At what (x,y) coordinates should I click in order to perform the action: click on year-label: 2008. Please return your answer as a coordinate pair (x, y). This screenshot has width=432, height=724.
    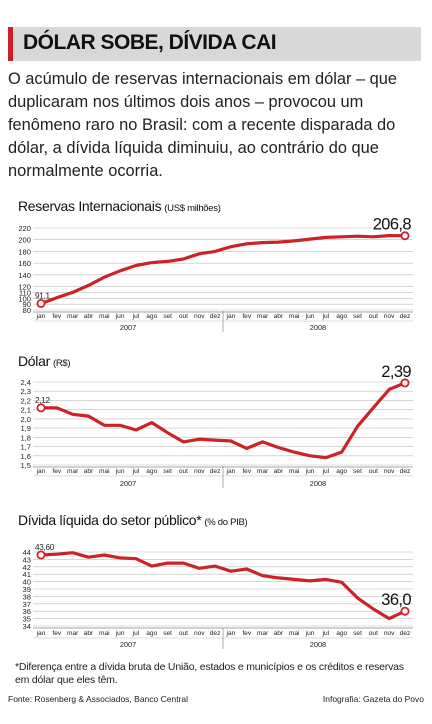
    Looking at the image, I should click on (318, 327).